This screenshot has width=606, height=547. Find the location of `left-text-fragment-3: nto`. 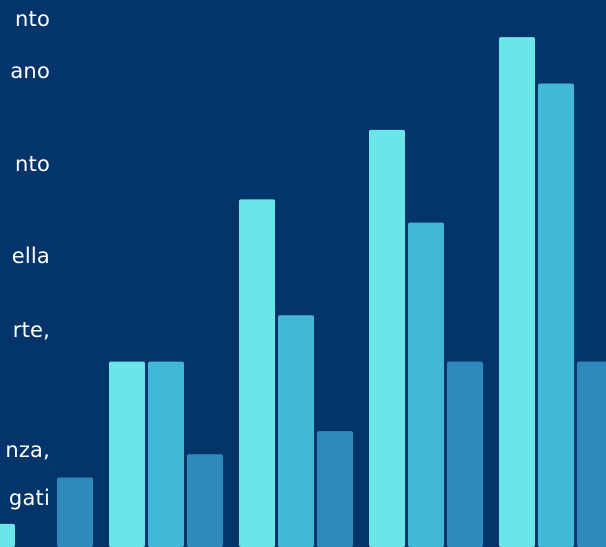

left-text-fragment-3: nto is located at coordinates (32, 164).